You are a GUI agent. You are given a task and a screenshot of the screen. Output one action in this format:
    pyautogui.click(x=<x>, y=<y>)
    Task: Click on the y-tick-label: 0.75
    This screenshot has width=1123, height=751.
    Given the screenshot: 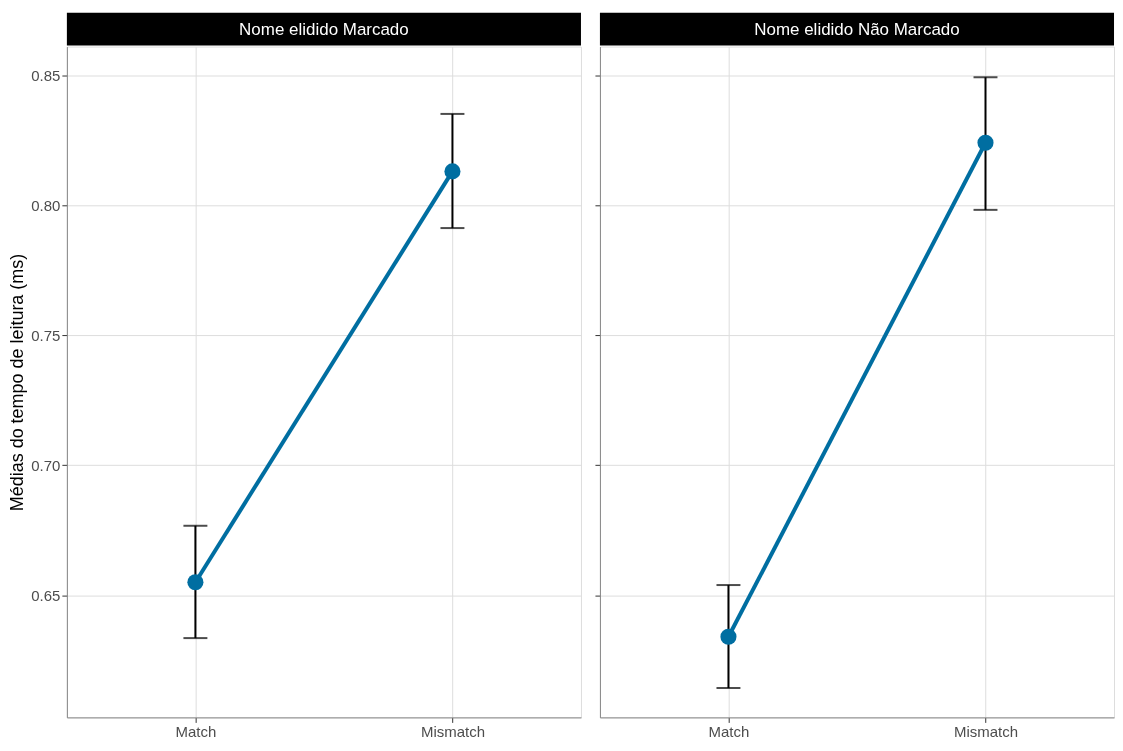 What is the action you would take?
    pyautogui.click(x=46, y=335)
    